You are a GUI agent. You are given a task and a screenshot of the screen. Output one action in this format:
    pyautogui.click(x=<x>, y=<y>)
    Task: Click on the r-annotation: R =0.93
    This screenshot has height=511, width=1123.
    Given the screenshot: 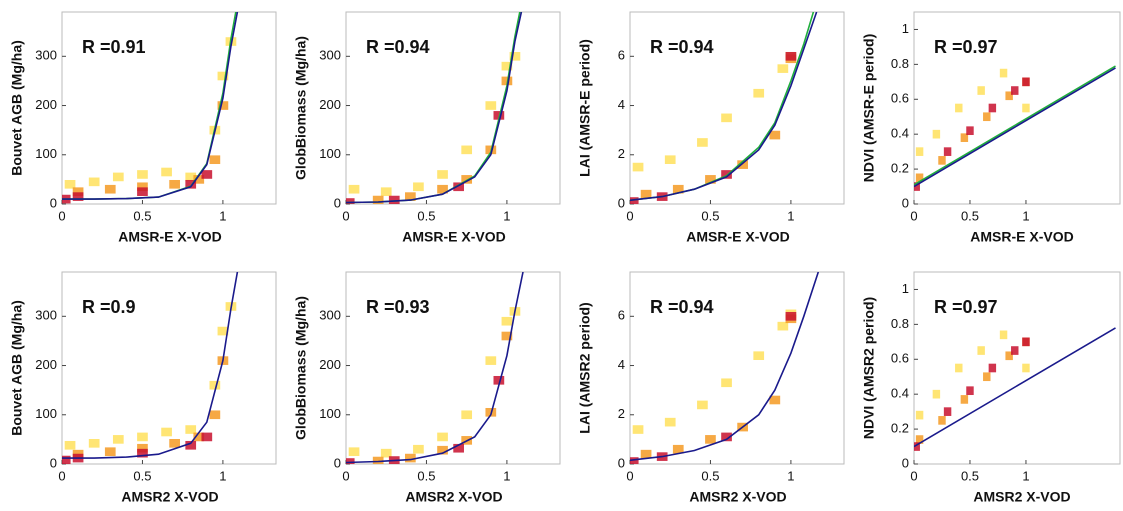 What is the action you would take?
    pyautogui.click(x=398, y=307)
    